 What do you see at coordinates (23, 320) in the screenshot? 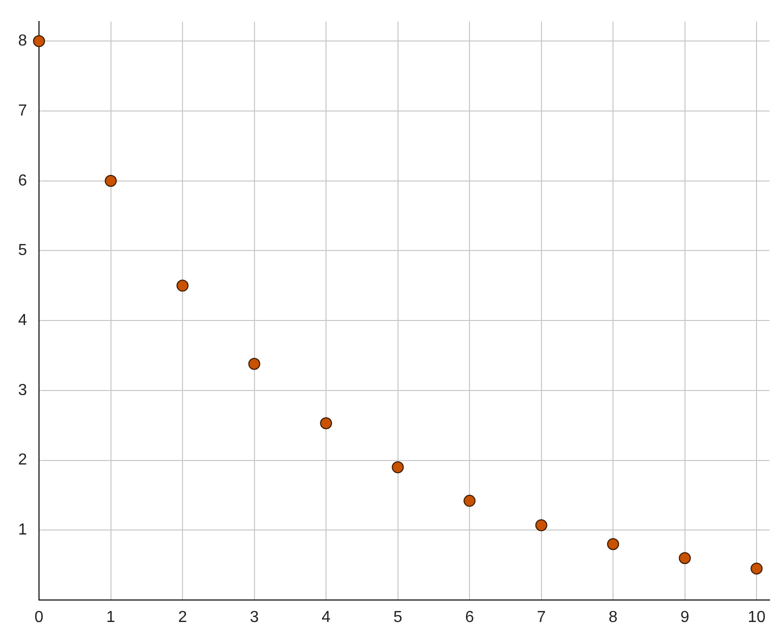
I see `y-tick-label: 4` at bounding box center [23, 320].